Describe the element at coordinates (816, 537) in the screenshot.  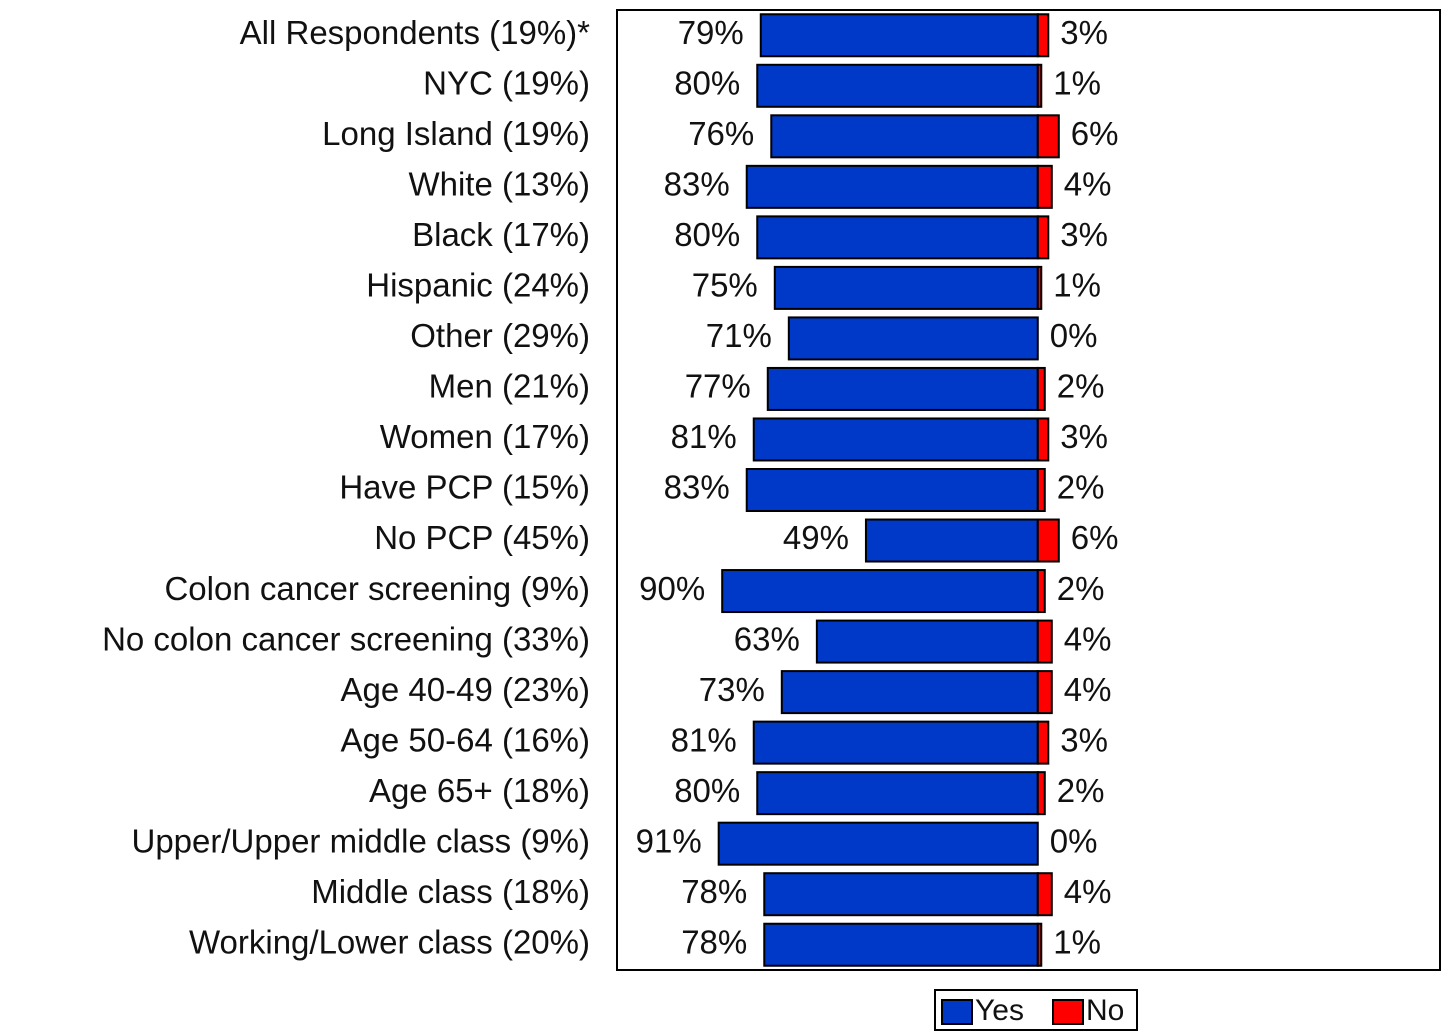
I see `value-label: 49%` at that location.